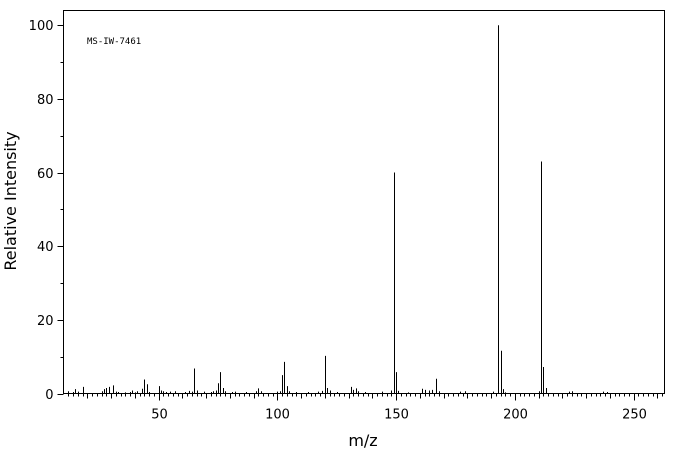 The width and height of the screenshot is (676, 455). What do you see at coordinates (634, 415) in the screenshot?
I see `x-tick-label: 250` at bounding box center [634, 415].